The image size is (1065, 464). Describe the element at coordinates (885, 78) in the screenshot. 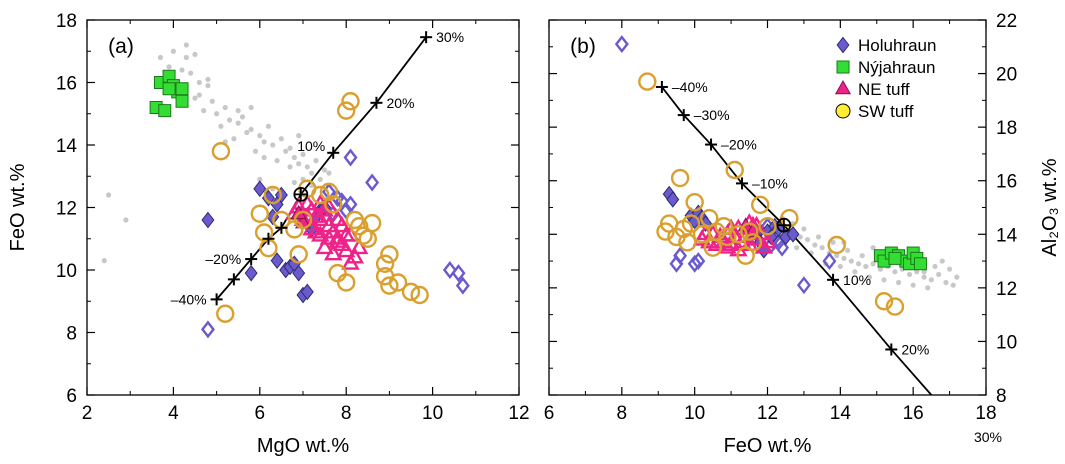

I see `legend: Holuhraun Nýjahraun NE tuff SW tuff` at that location.